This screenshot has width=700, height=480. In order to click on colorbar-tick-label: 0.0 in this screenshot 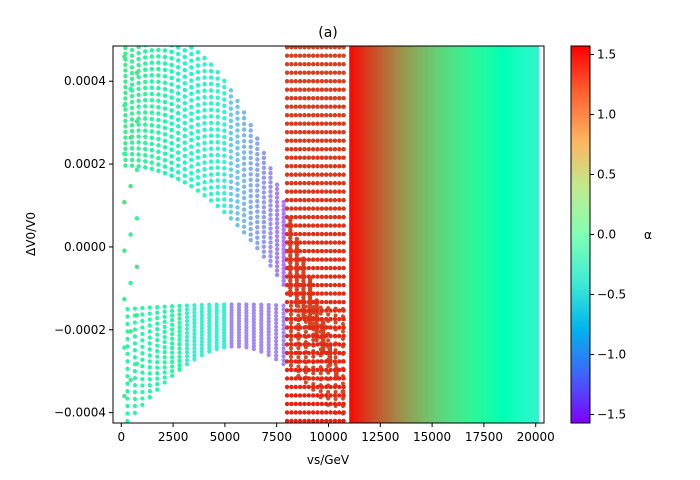, I will do `click(606, 235)`.